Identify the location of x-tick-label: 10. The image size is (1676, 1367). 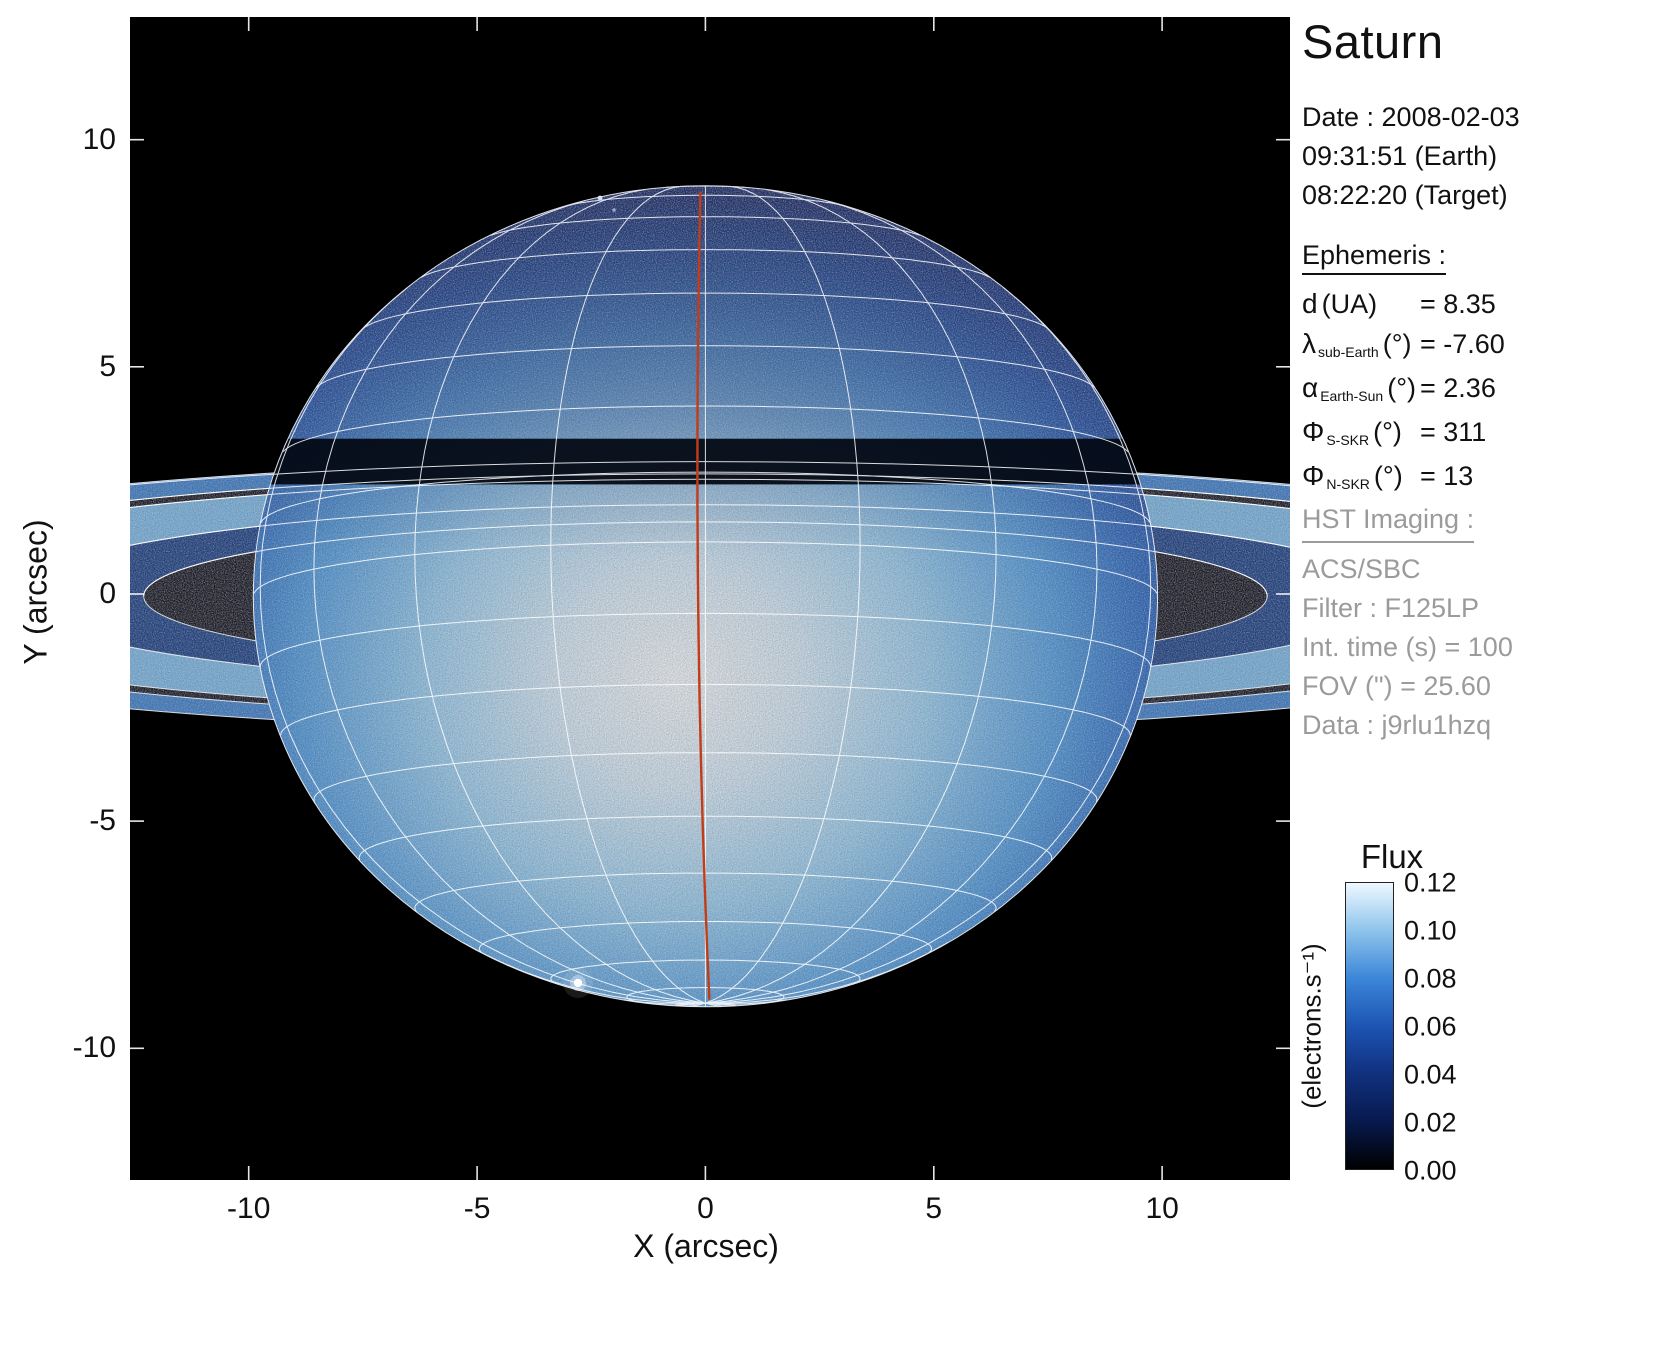
(1162, 1208).